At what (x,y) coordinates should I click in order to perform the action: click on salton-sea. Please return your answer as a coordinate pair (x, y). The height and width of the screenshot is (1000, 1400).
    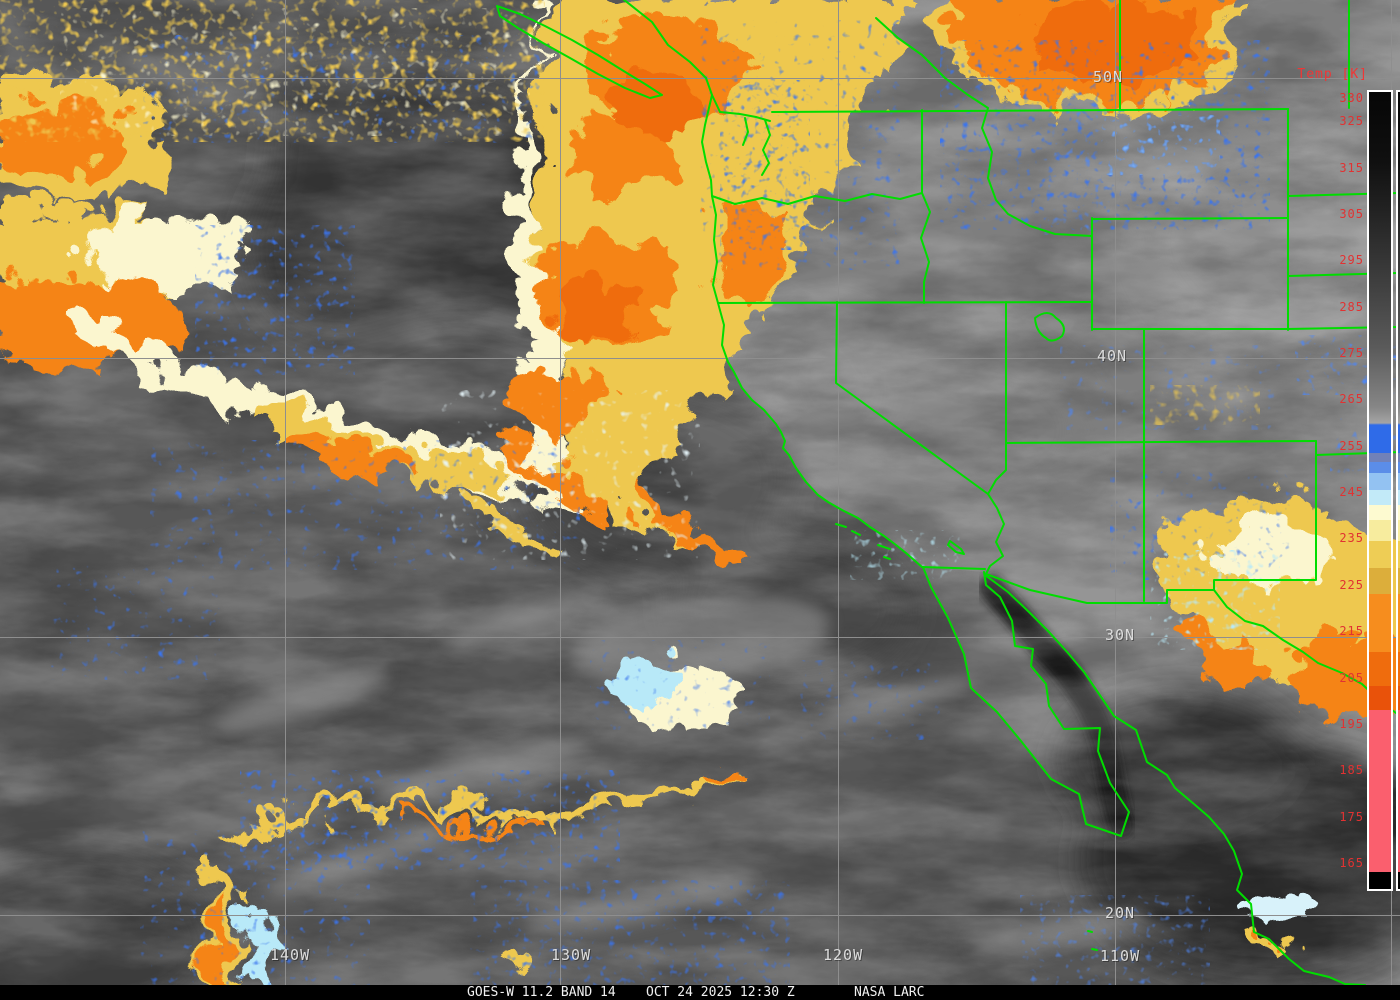
    Looking at the image, I should click on (956, 547).